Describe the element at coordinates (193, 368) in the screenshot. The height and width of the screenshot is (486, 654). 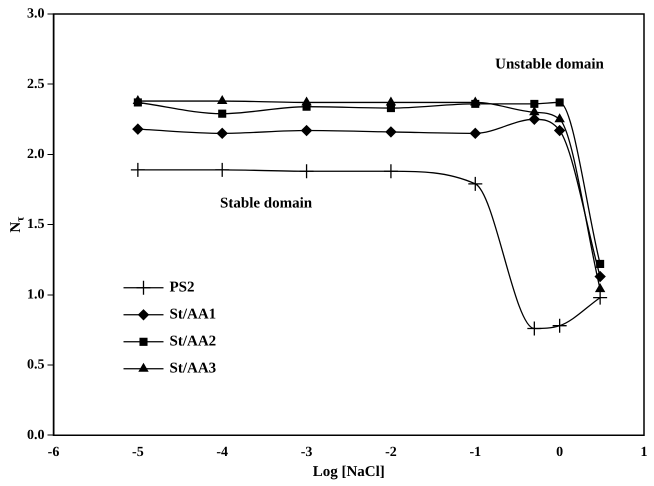
I see `legend-label: St/AA3` at that location.